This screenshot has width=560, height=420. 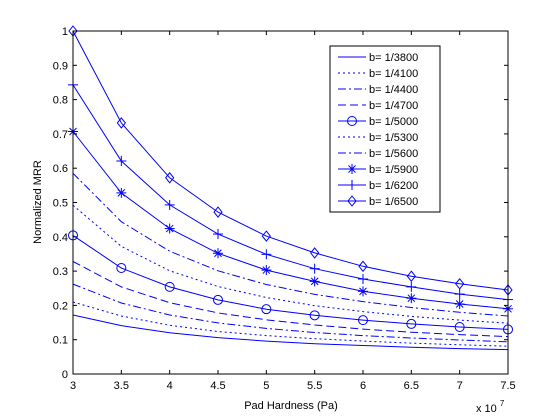 I want to click on legend-box, so click(x=385, y=129).